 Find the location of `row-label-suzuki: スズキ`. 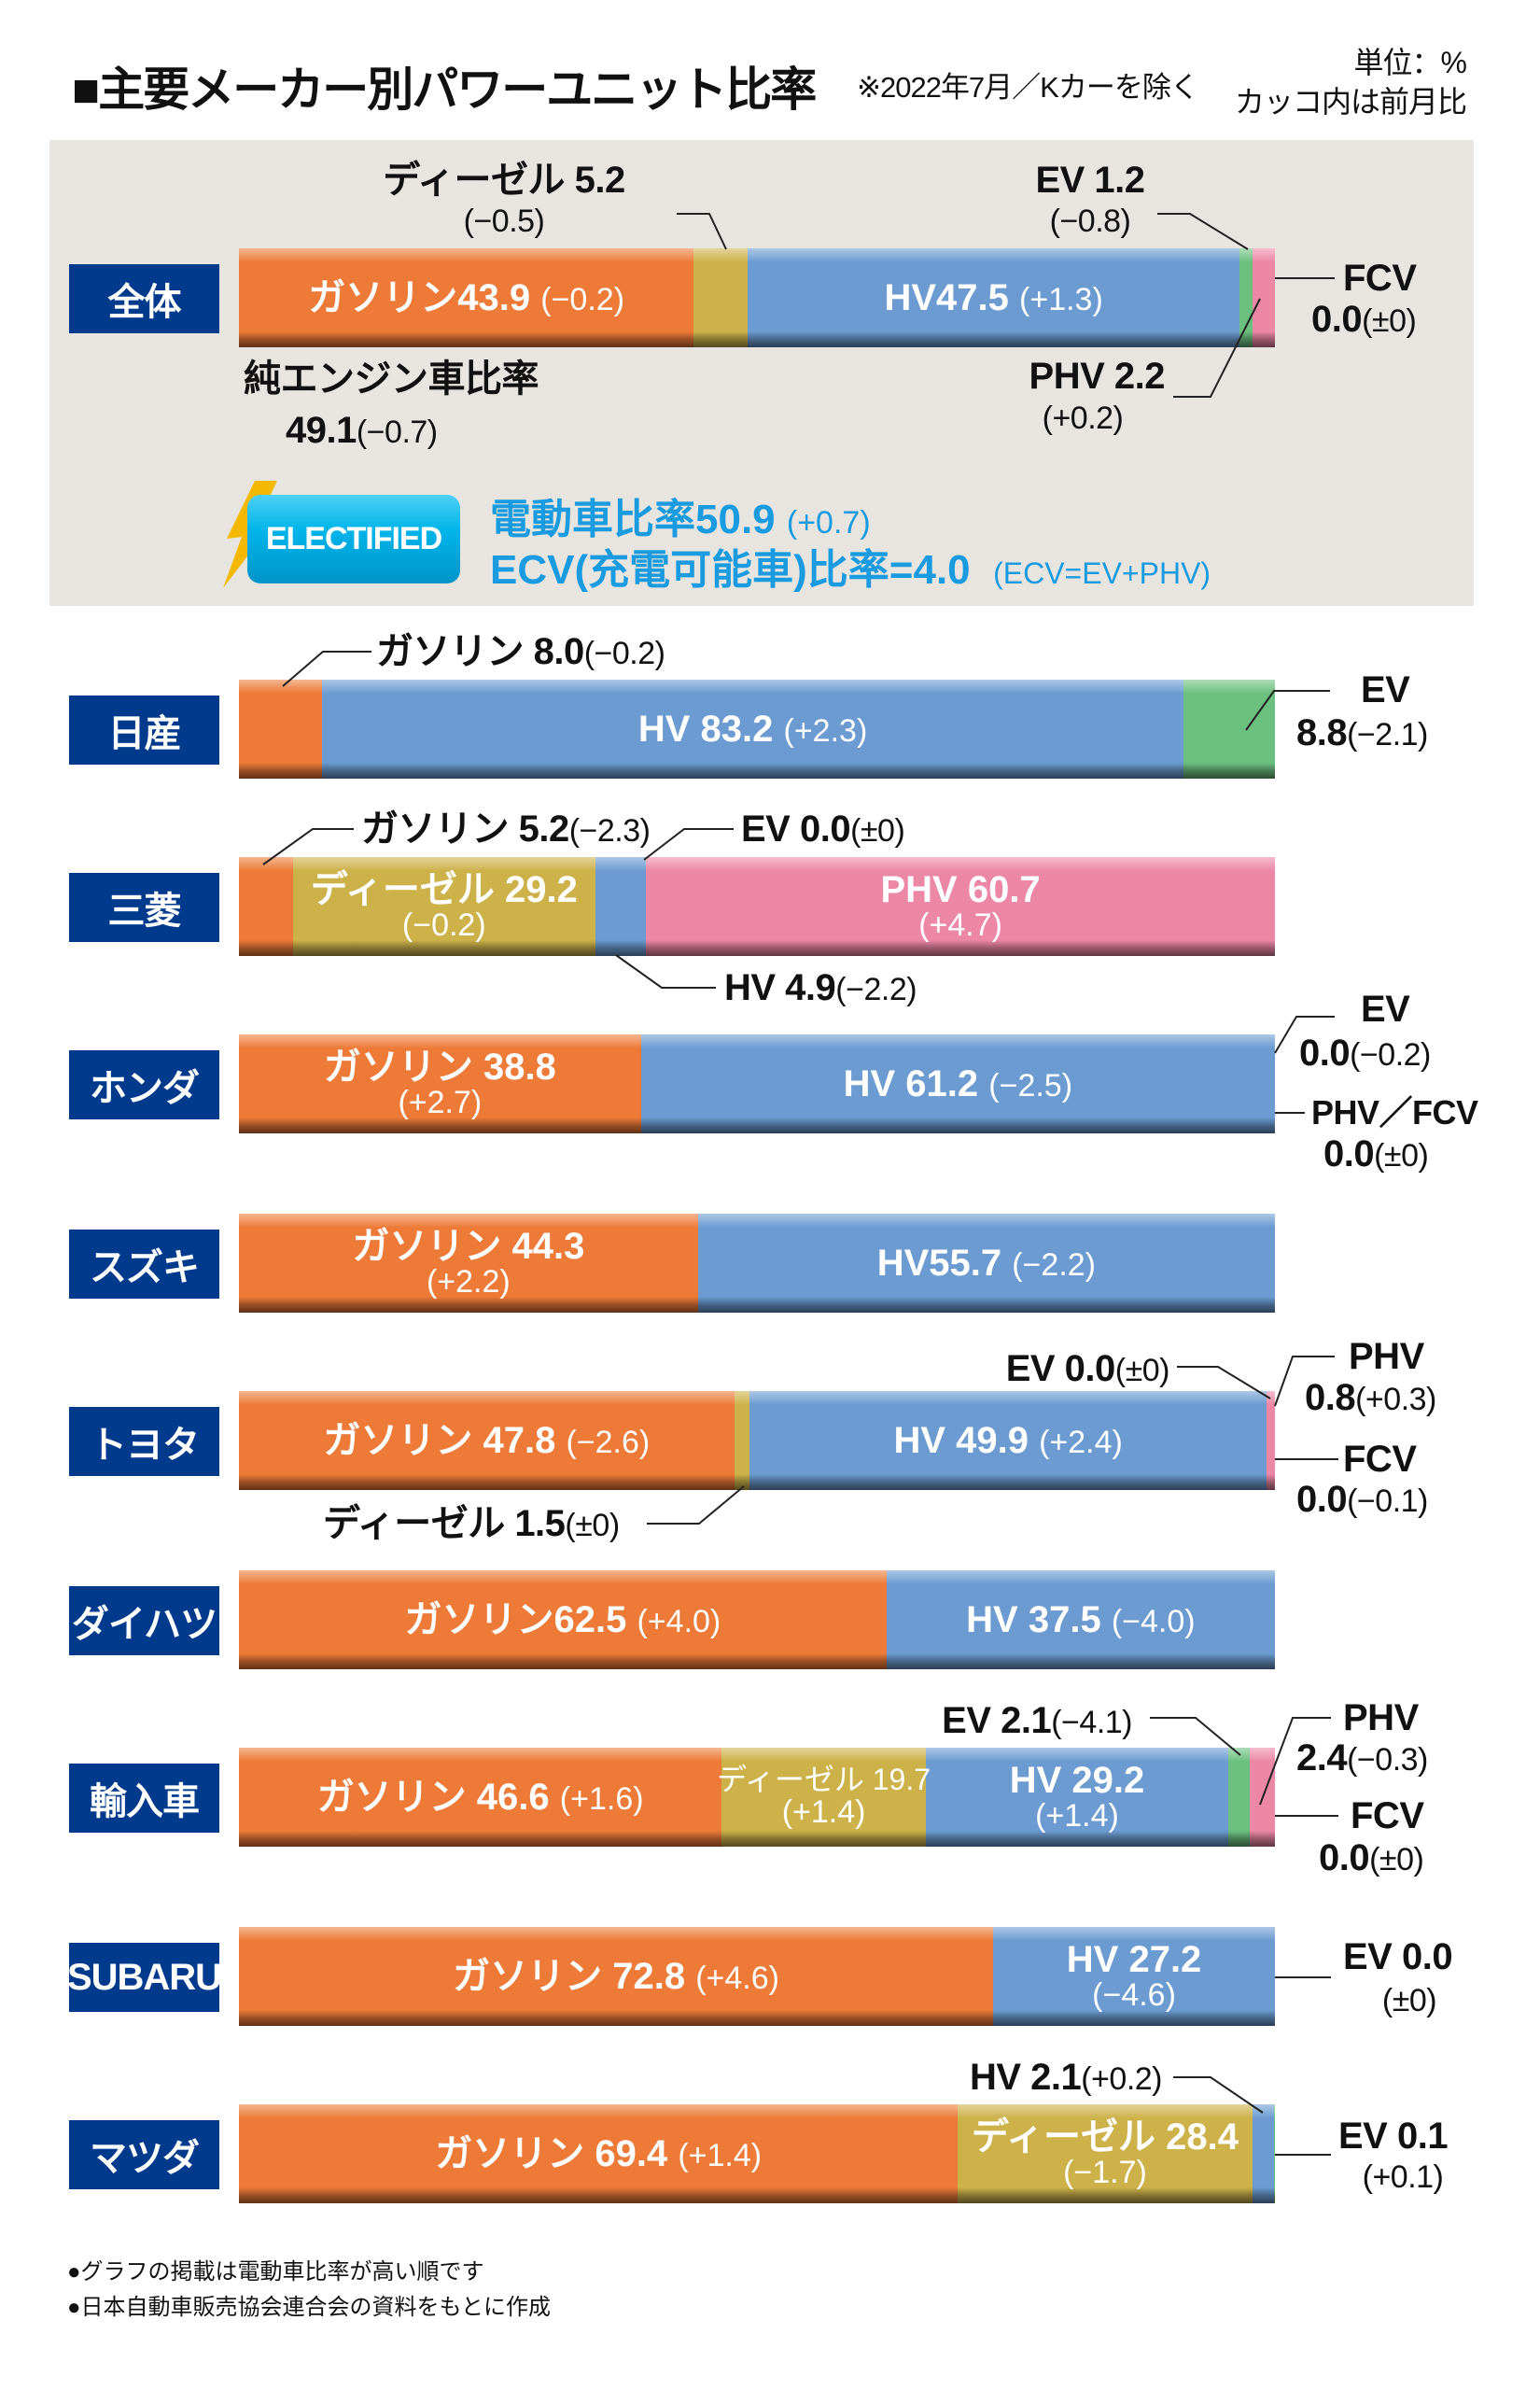

row-label-suzuki: スズキ is located at coordinates (144, 1264).